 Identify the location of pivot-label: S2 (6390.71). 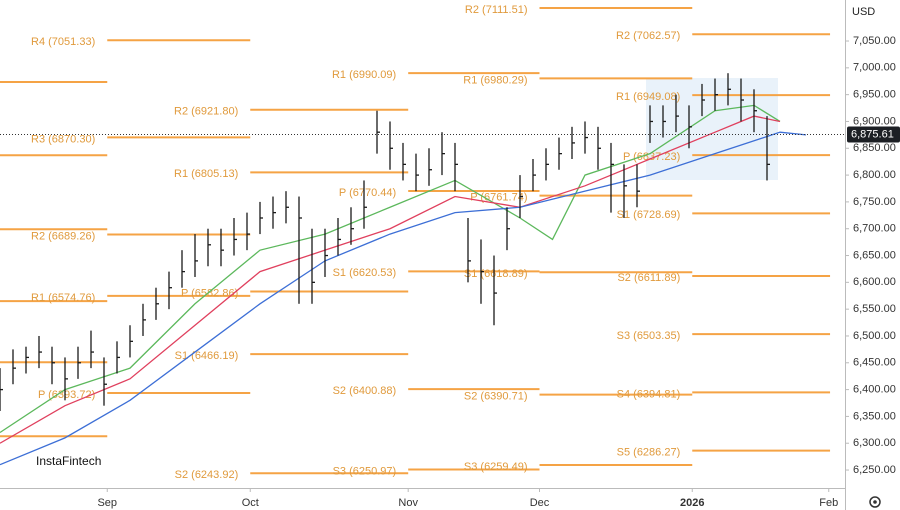
(496, 396).